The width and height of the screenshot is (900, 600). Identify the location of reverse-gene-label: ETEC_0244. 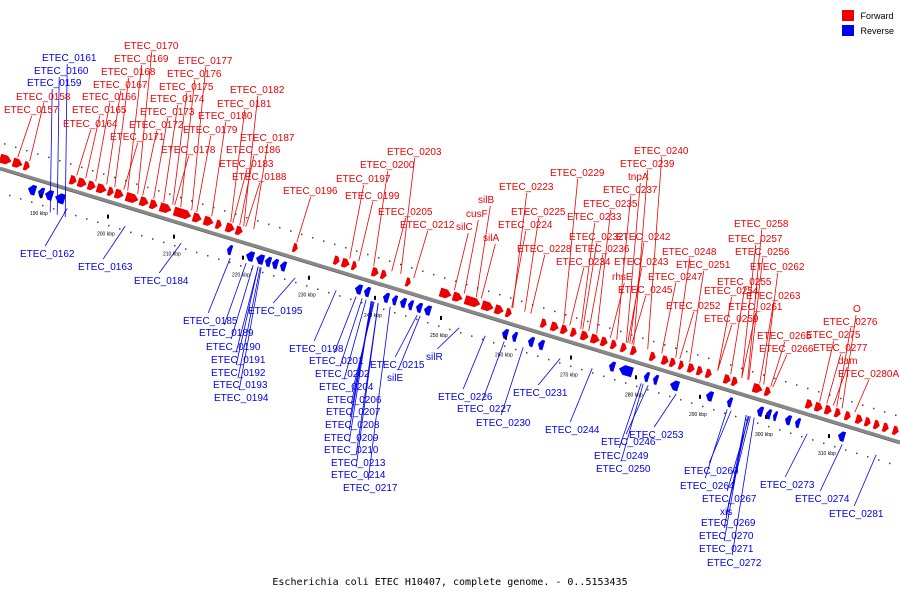
(572, 430).